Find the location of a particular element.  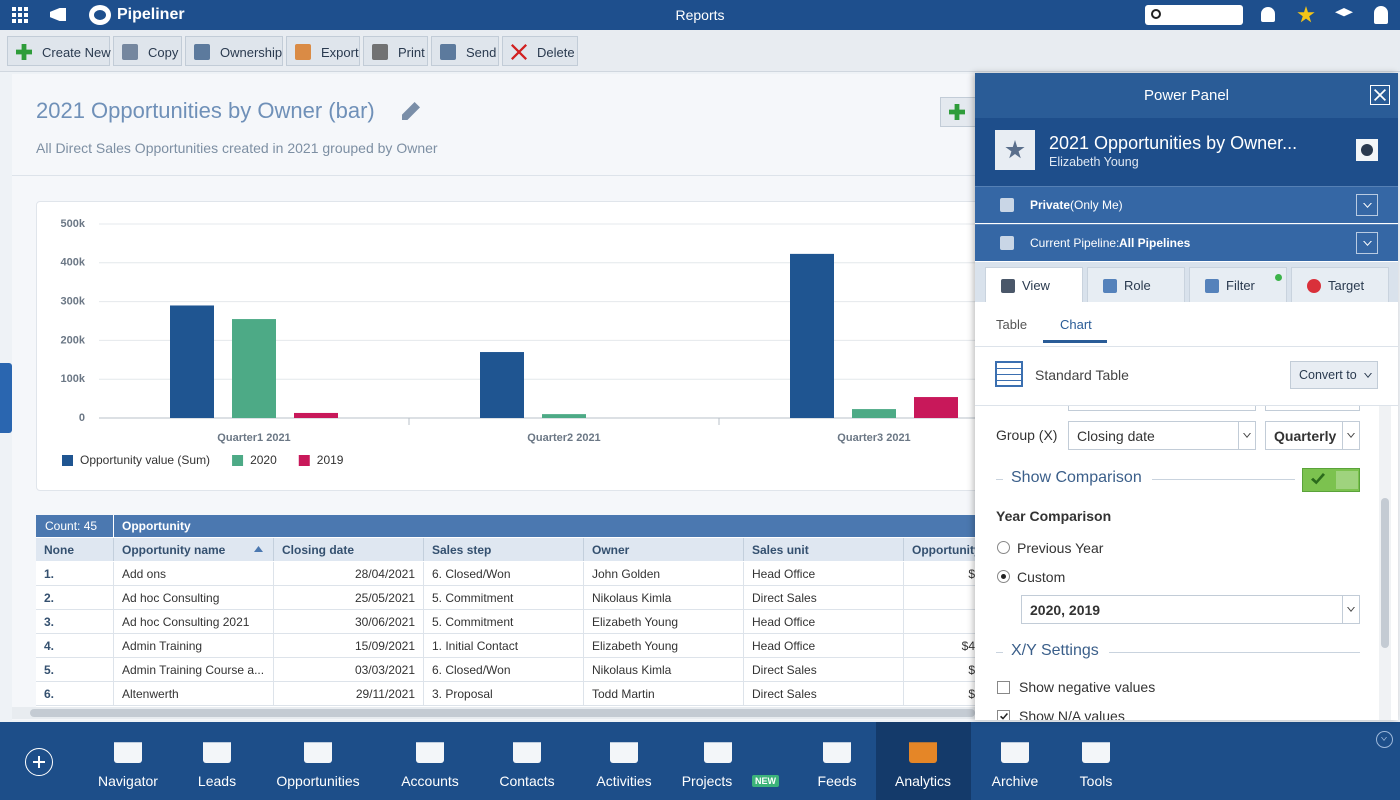

horizontal-scrollbar is located at coordinates (493, 713).